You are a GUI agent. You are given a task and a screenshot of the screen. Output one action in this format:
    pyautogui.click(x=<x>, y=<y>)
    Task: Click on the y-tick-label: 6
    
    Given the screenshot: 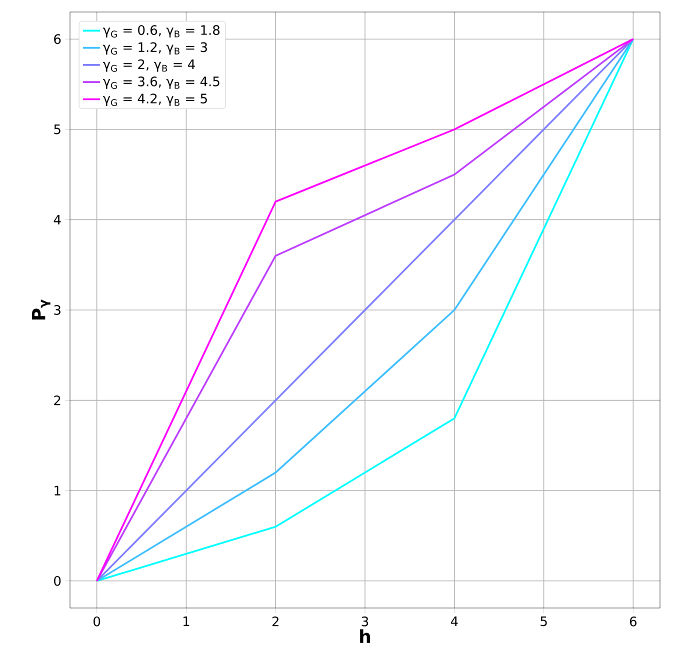 What is the action you would take?
    pyautogui.click(x=57, y=39)
    